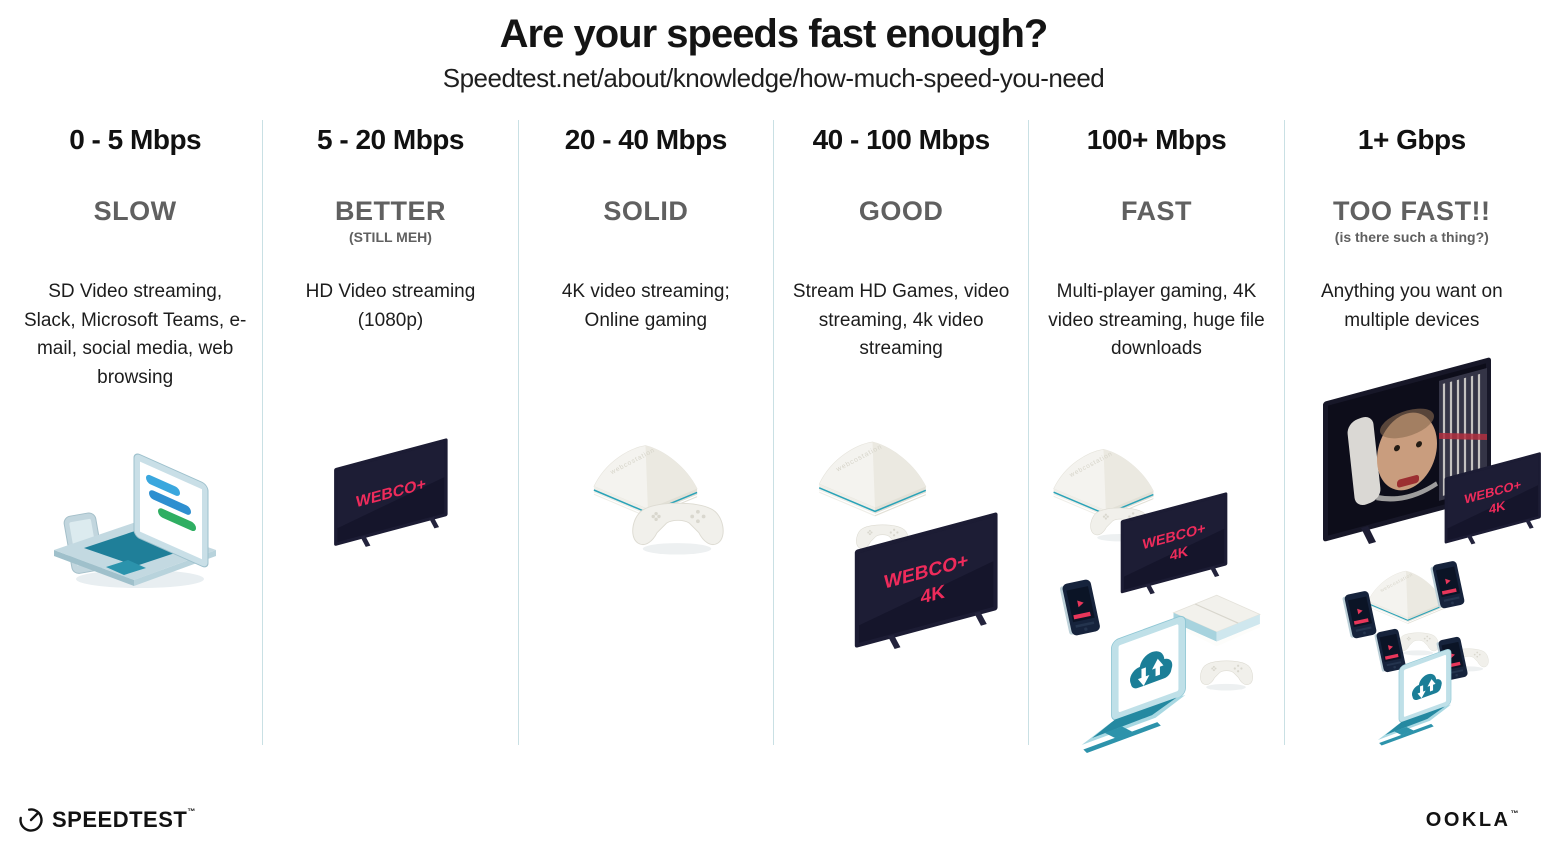 The height and width of the screenshot is (843, 1547). Describe the element at coordinates (1411, 306) in the screenshot. I see `use-cases-text: Anything you want on multiple devices` at that location.